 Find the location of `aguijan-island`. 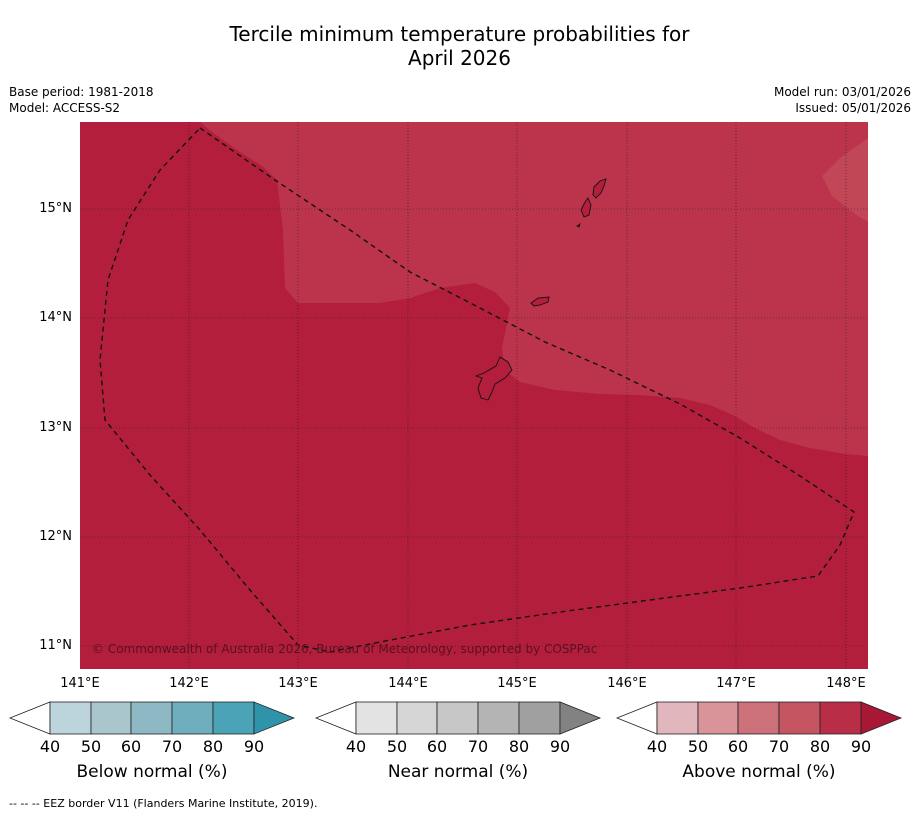

aguijan-island is located at coordinates (578, 225).